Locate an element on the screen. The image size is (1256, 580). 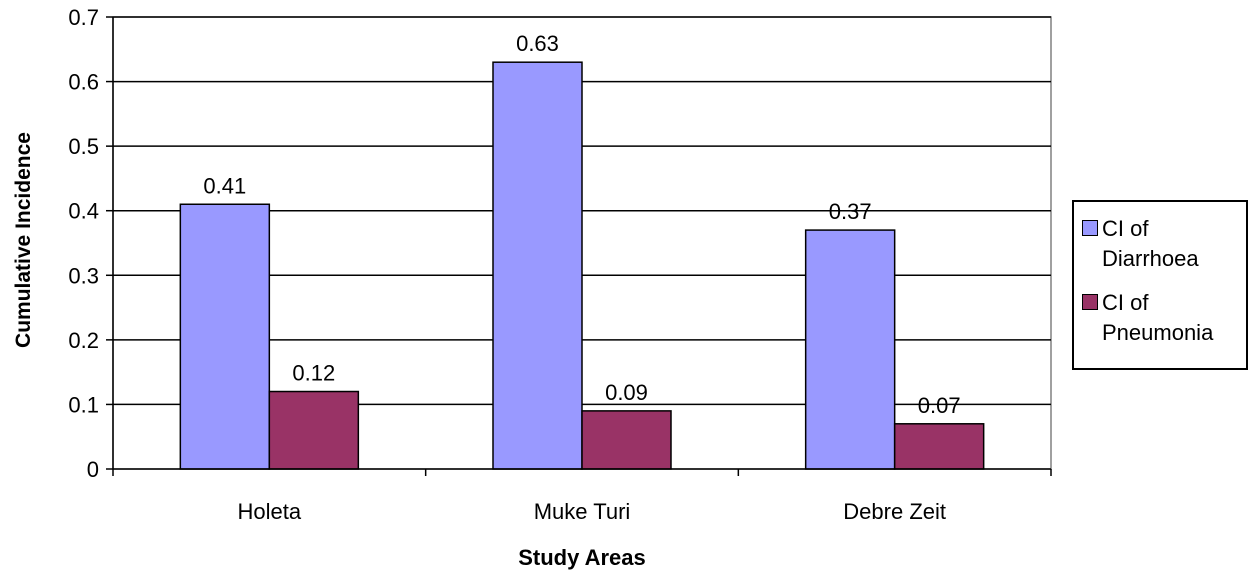
legend-label-pneumonia: CI of Pneumonia is located at coordinates (1158, 317).